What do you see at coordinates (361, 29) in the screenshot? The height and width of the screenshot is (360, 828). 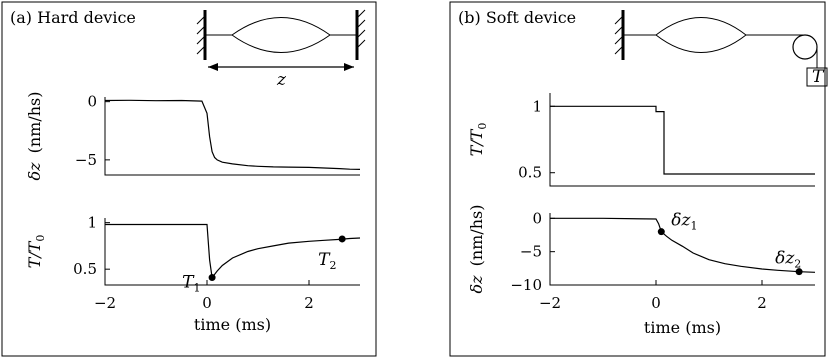 I see `wall-right-hatch` at bounding box center [361, 29].